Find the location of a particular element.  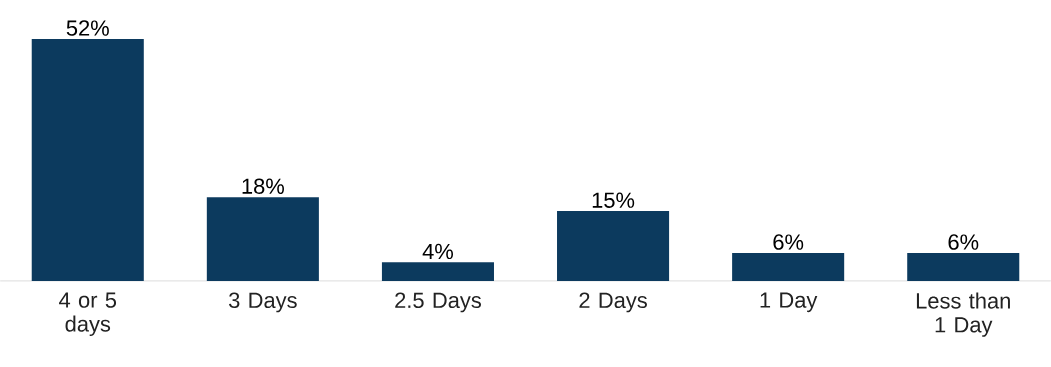

x-tick-label: 3 Days is located at coordinates (262, 302).